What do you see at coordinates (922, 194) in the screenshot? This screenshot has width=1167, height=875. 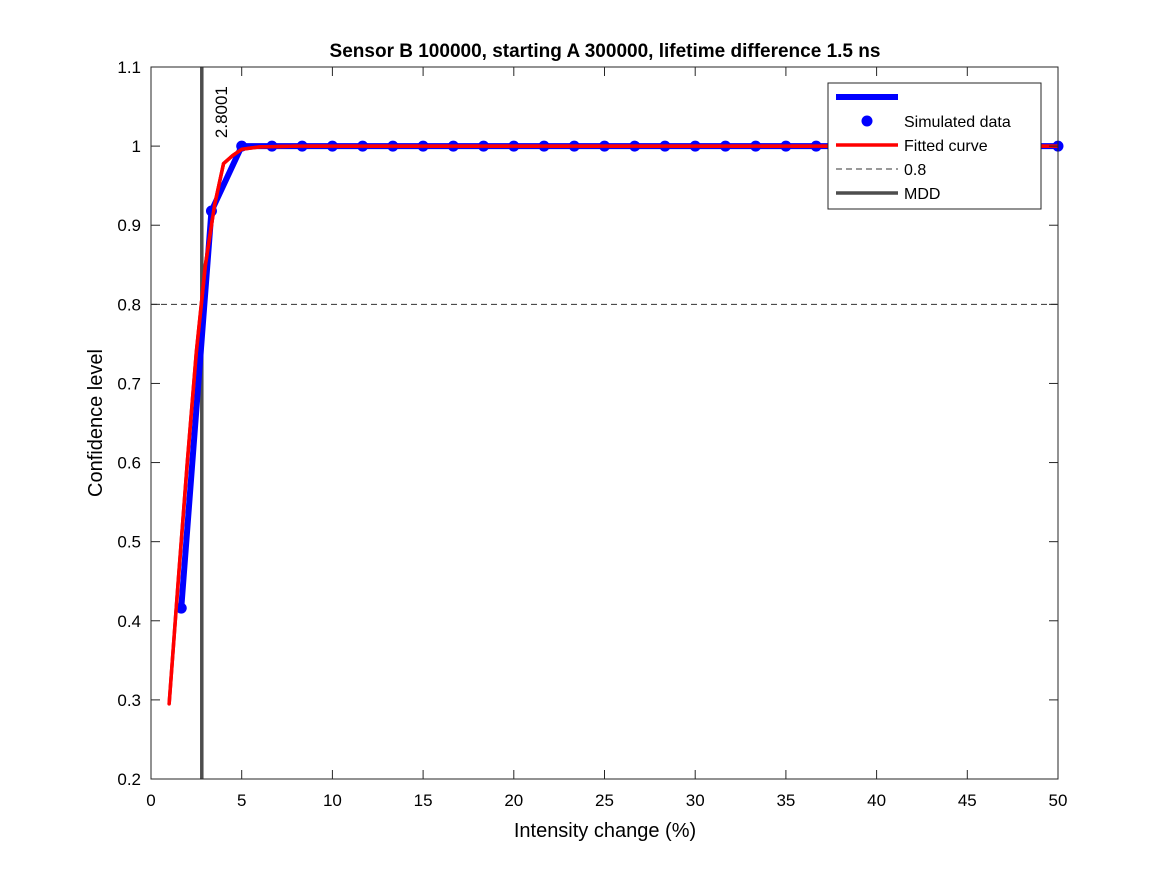 I see `legend-label: MDD` at bounding box center [922, 194].